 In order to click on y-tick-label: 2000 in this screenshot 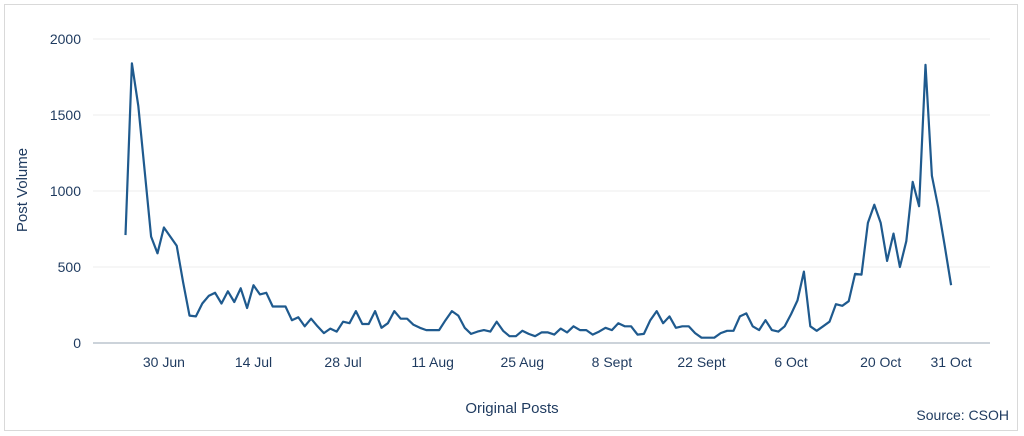, I will do `click(65, 39)`.